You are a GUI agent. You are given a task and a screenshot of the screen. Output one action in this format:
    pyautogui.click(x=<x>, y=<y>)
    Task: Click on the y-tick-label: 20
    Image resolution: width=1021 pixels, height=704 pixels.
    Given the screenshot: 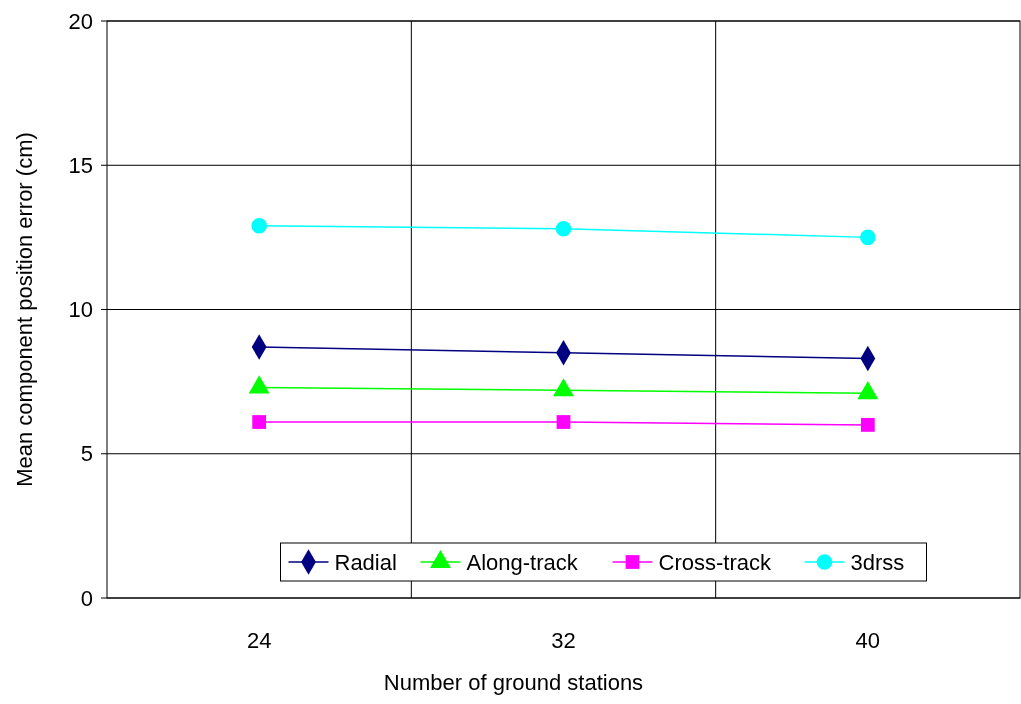 What is the action you would take?
    pyautogui.click(x=80, y=21)
    